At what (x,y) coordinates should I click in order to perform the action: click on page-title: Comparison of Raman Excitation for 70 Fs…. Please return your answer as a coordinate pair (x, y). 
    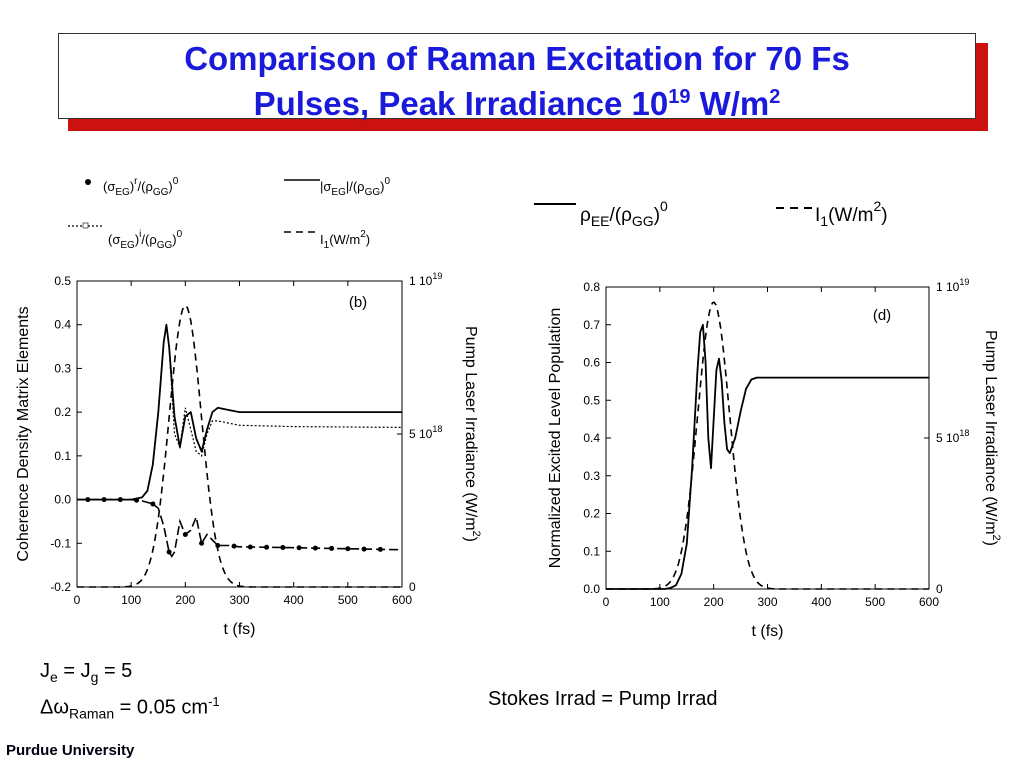
    Looking at the image, I should click on (517, 77).